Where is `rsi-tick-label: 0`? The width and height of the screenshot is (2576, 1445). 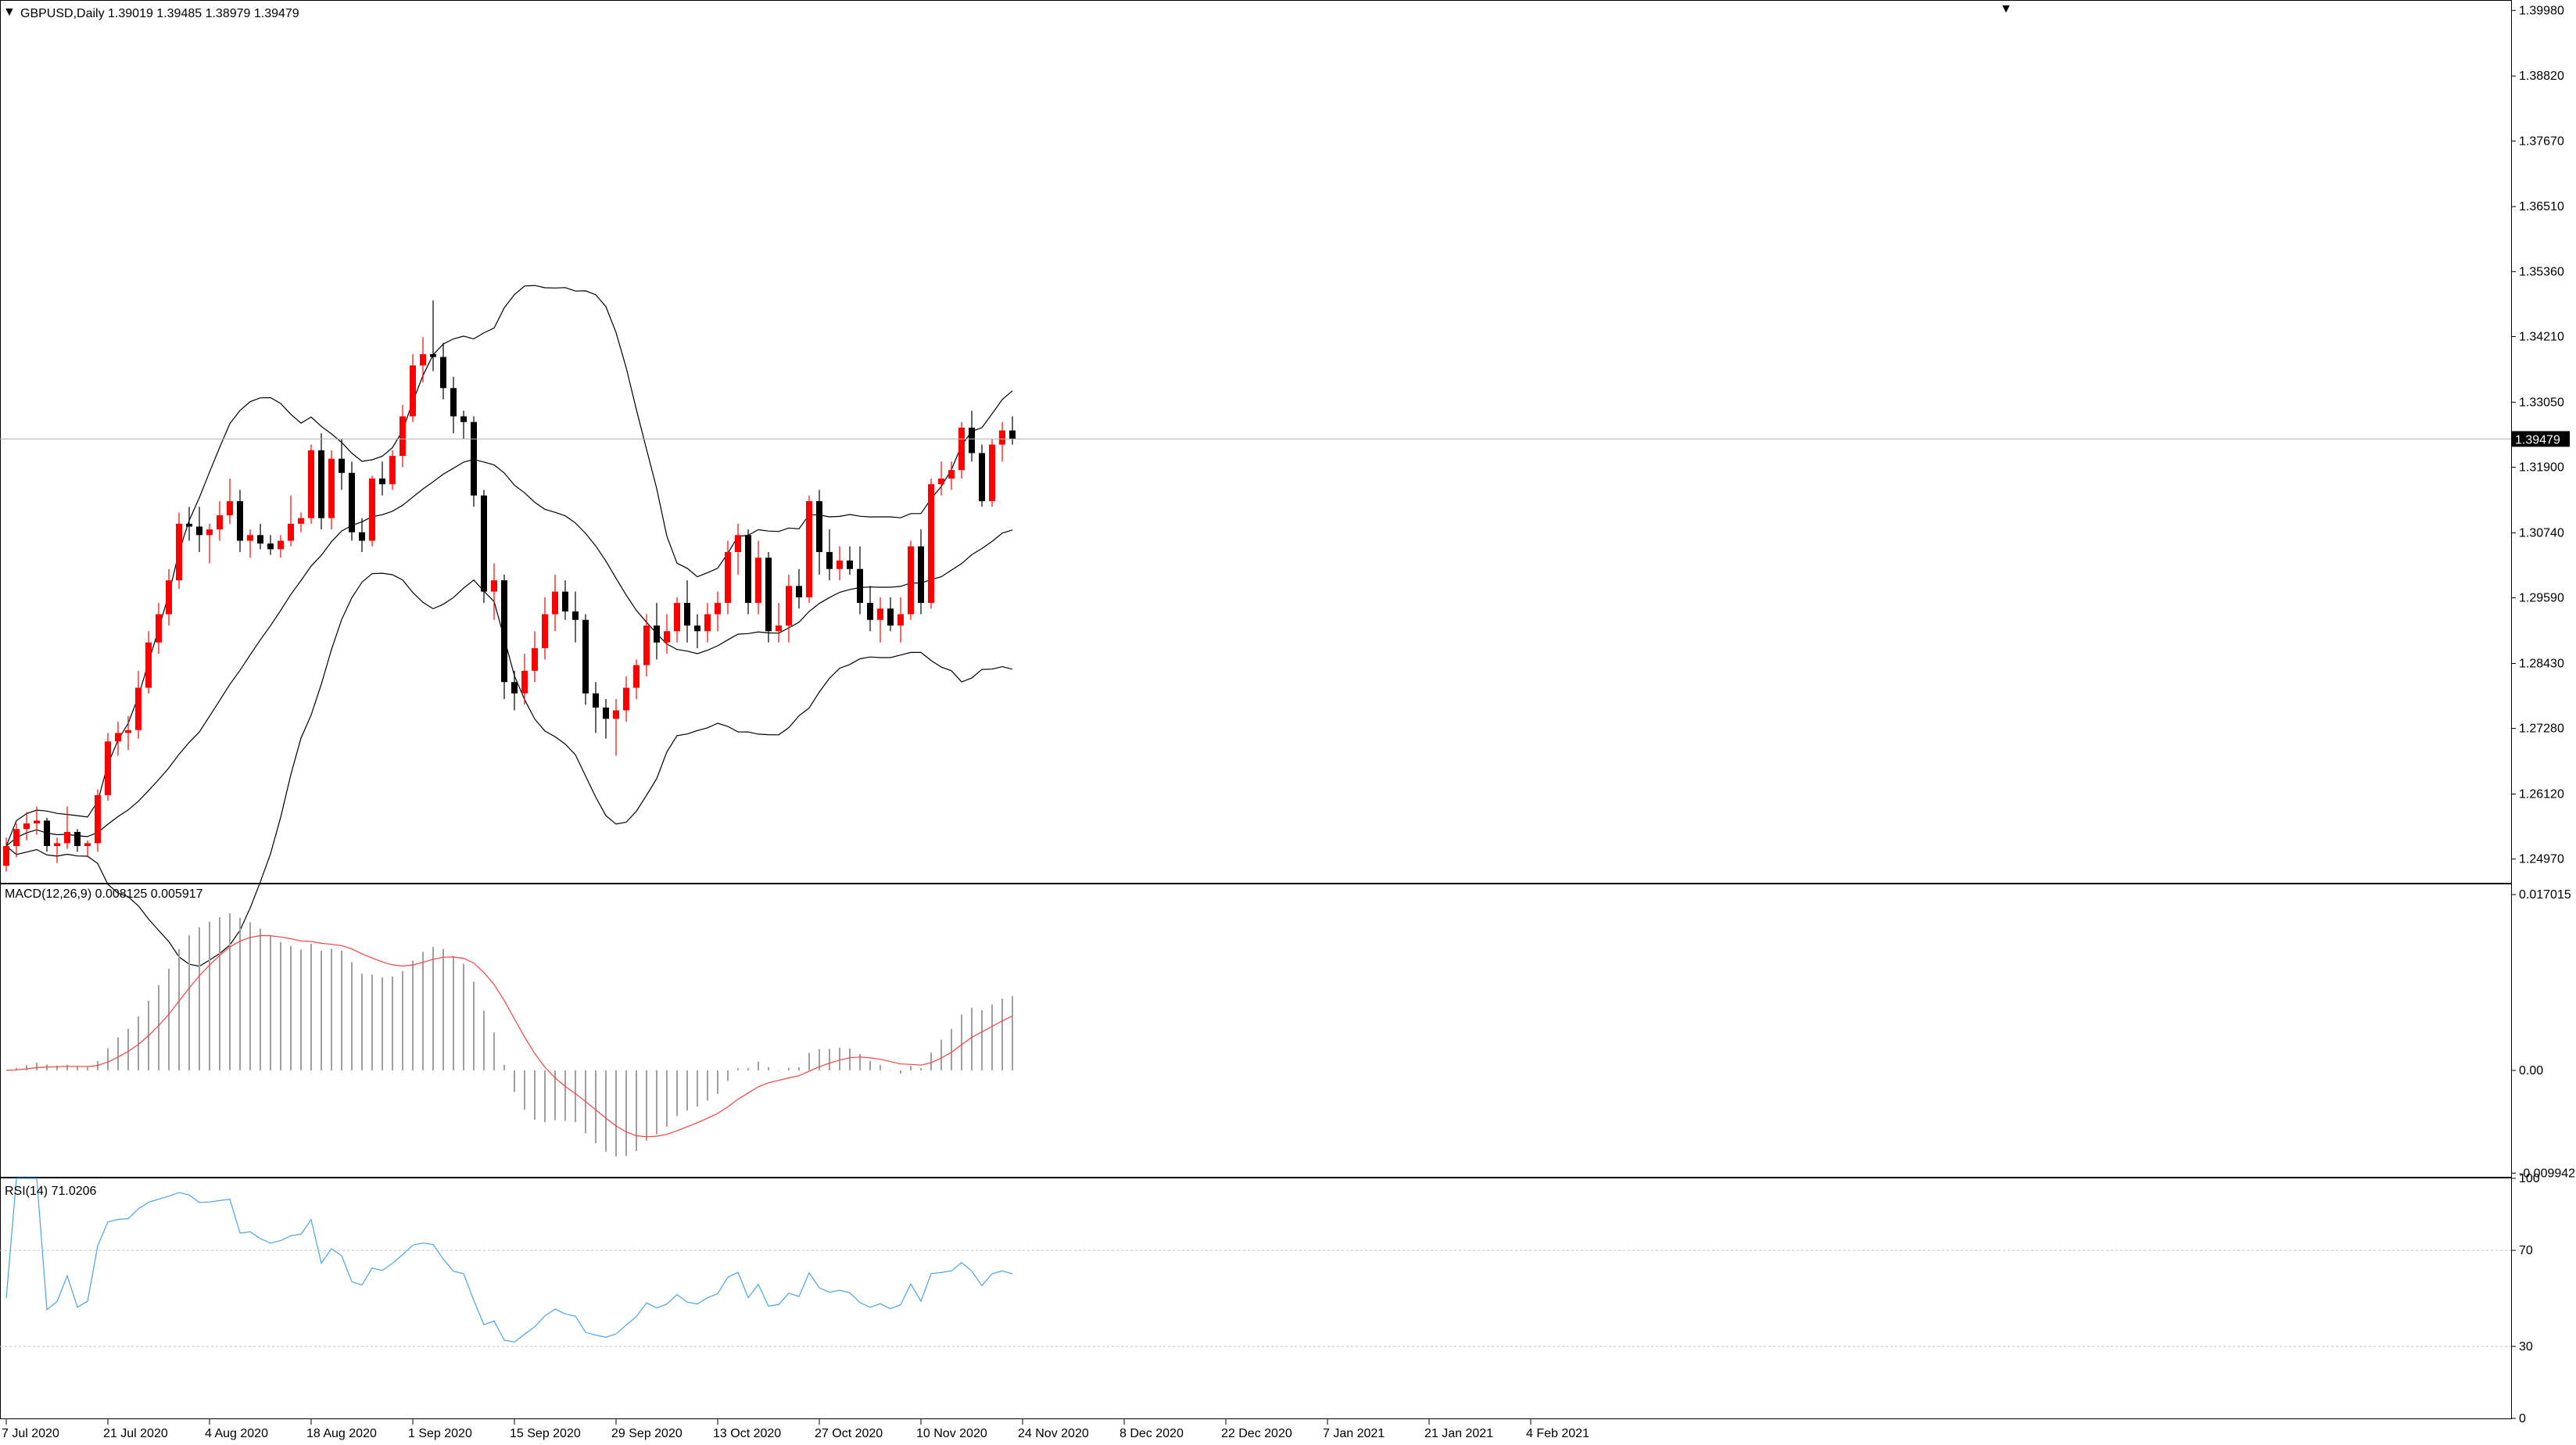
rsi-tick-label: 0 is located at coordinates (2522, 1418).